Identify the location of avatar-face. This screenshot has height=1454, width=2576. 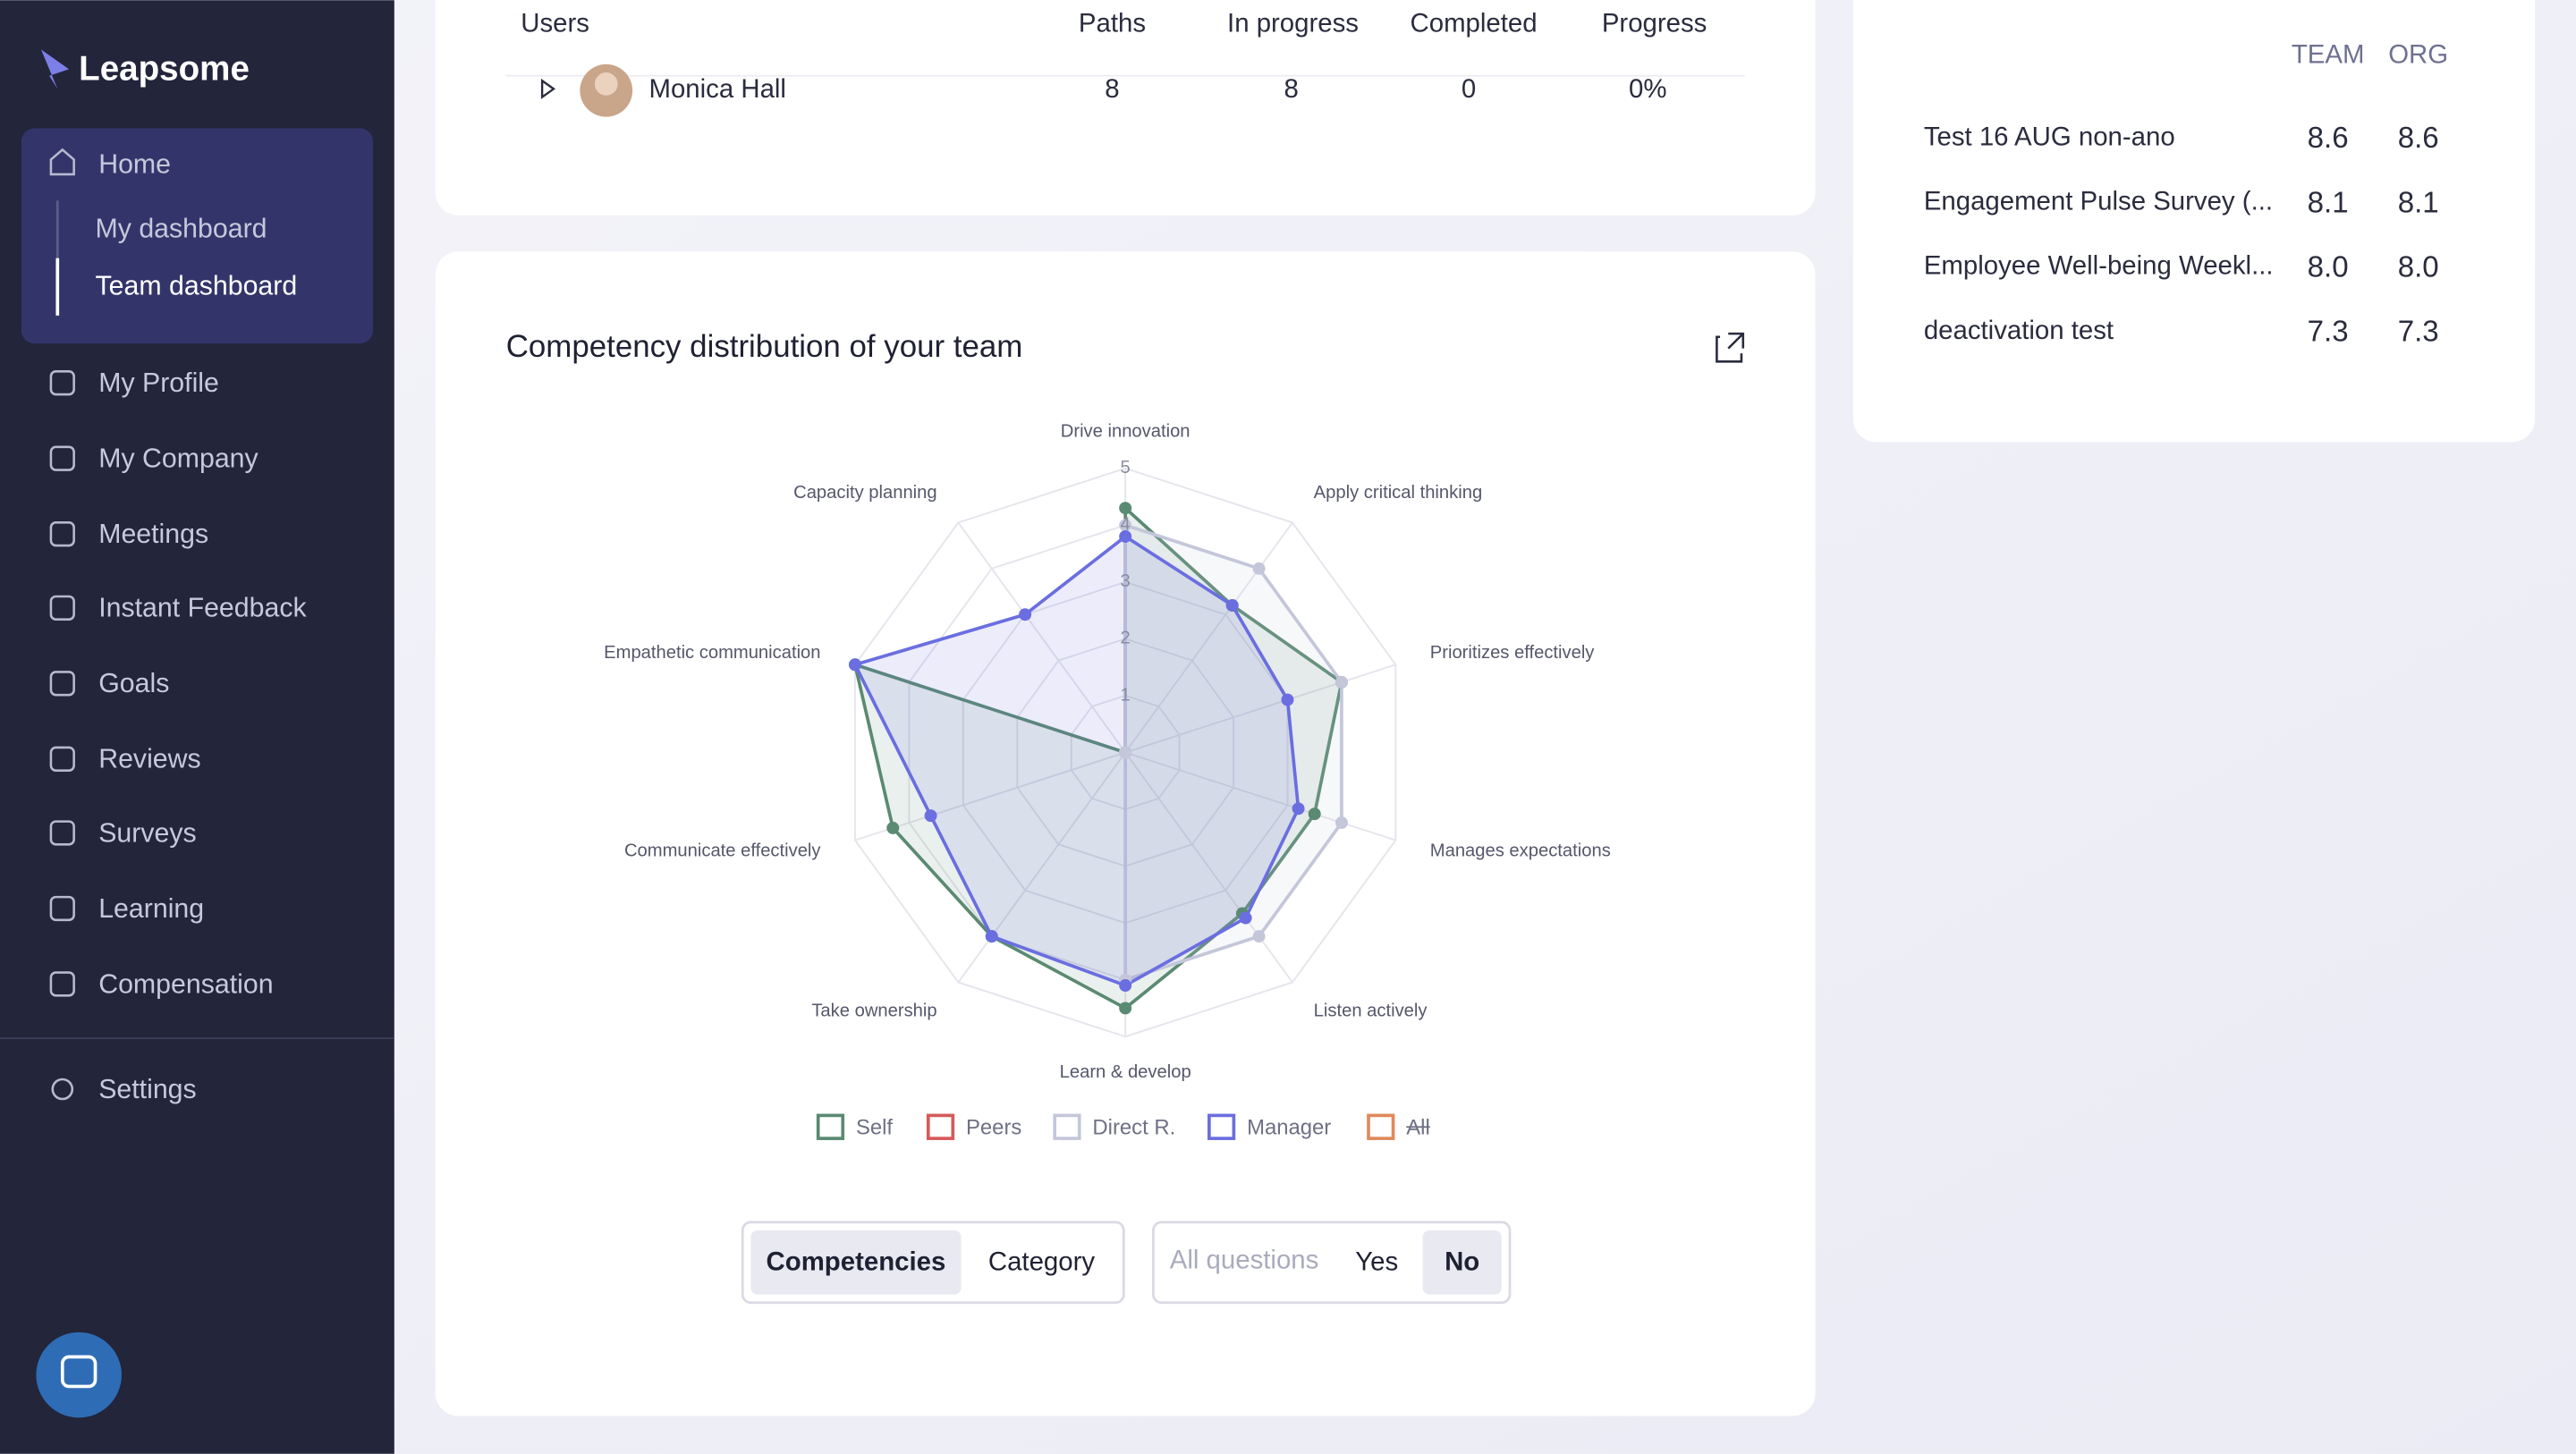
(606, 84).